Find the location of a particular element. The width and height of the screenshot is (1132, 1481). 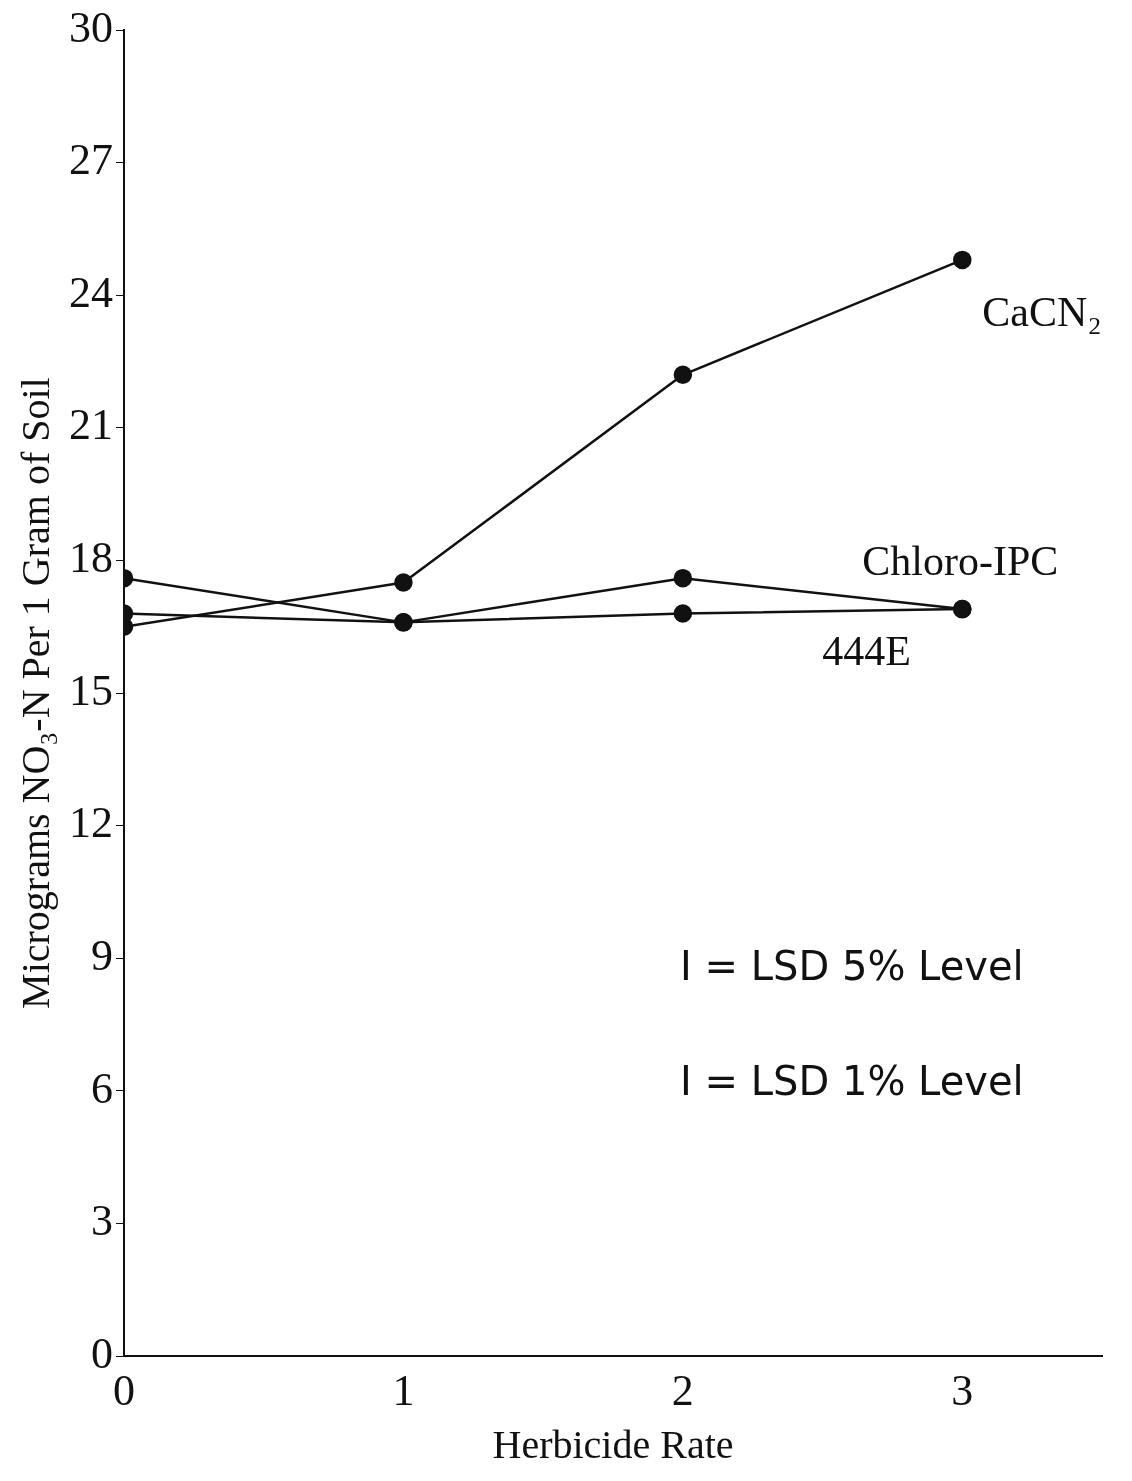

y-tick-label: 27 is located at coordinates (91, 160).